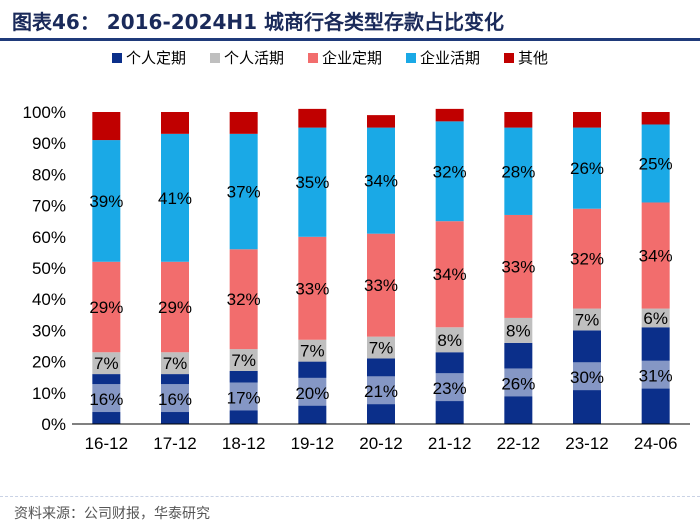  I want to click on data-label: 41%, so click(175, 198).